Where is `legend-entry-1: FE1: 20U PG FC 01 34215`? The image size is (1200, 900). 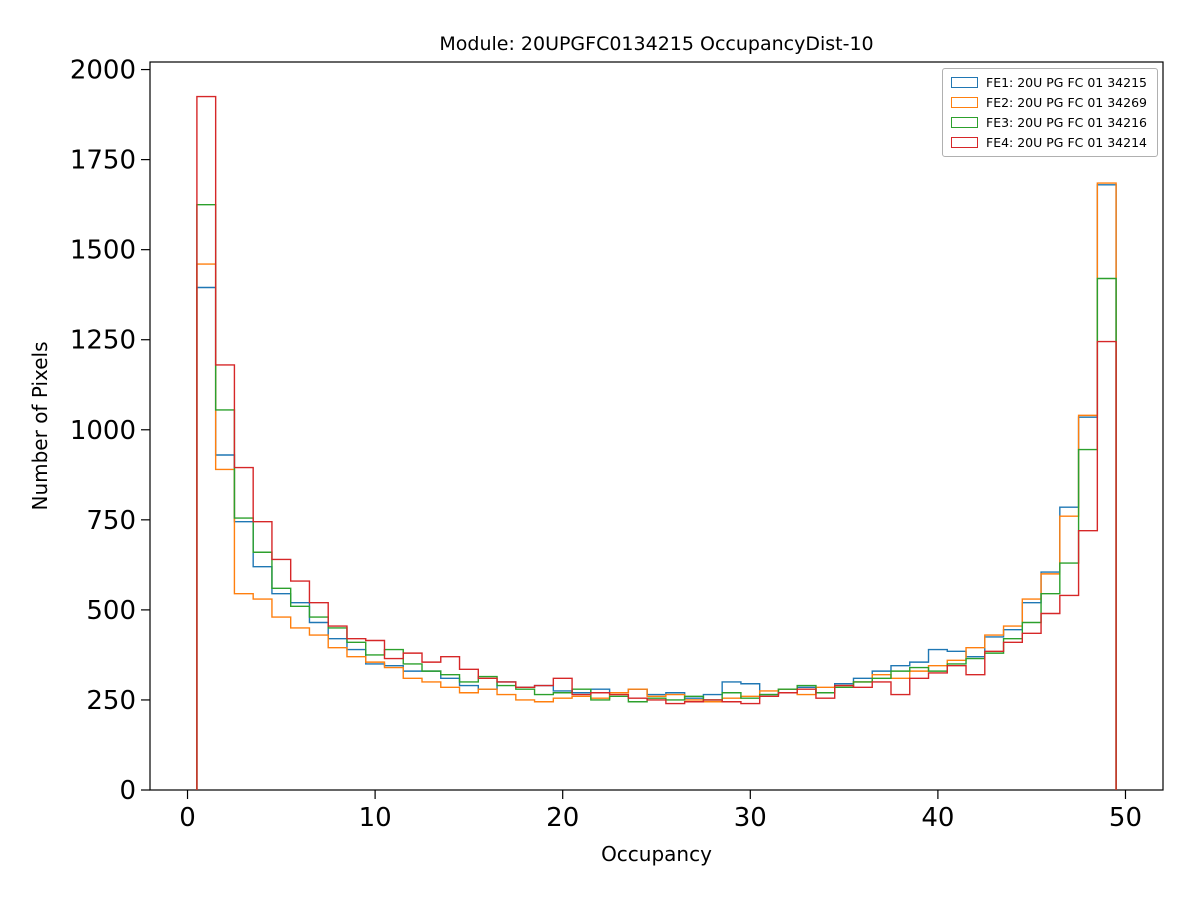
legend-entry-1: FE1: 20U PG FC 01 34215 is located at coordinates (1049, 82).